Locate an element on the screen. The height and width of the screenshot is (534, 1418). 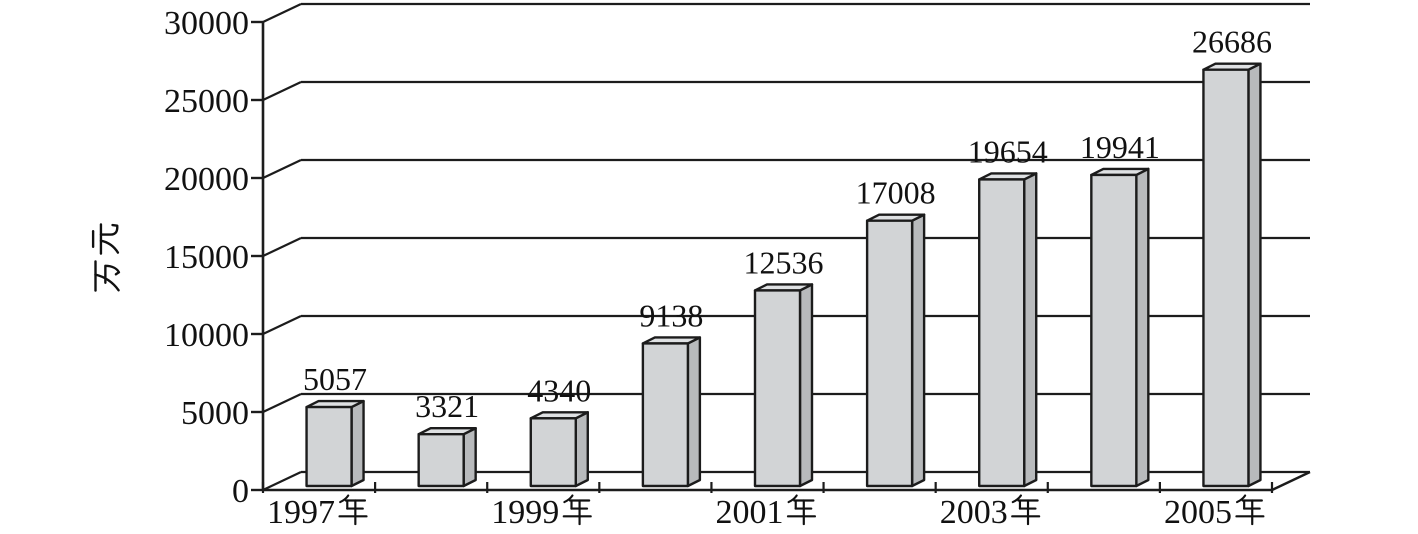
x-axis-label-2003: 2003 is located at coordinates (990, 512).